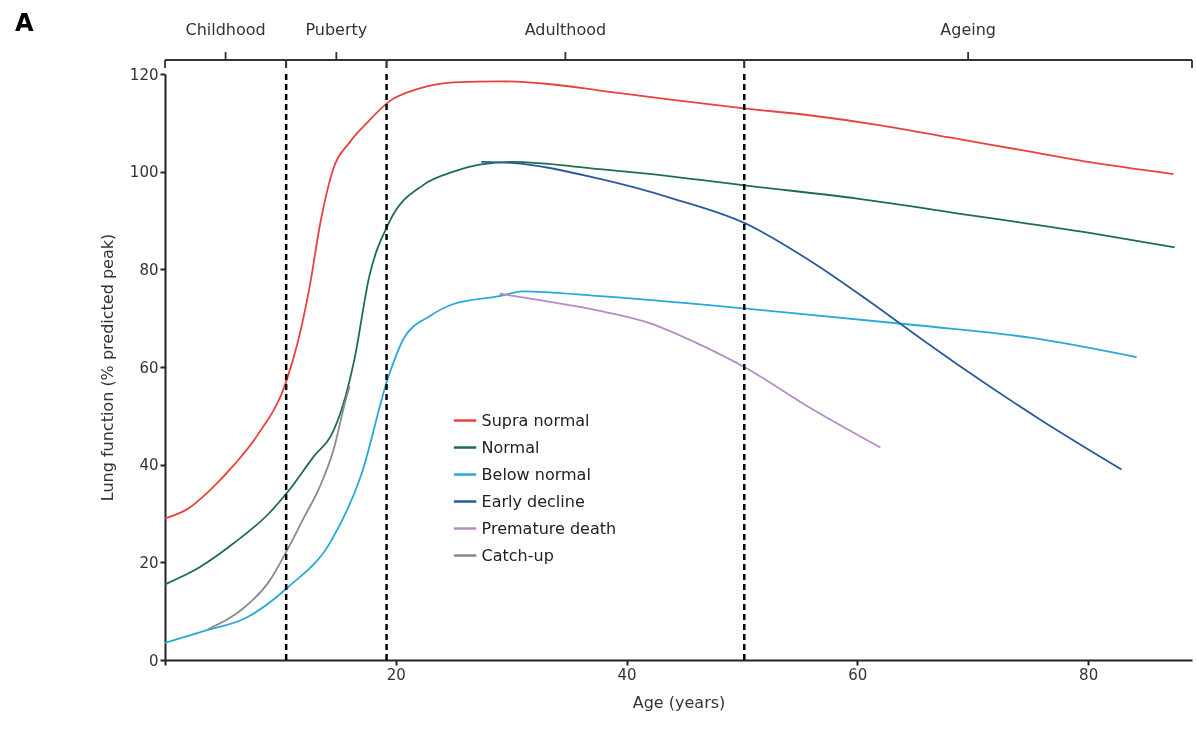 The width and height of the screenshot is (1197, 741). What do you see at coordinates (627, 674) in the screenshot?
I see `x-tick-label: 40` at bounding box center [627, 674].